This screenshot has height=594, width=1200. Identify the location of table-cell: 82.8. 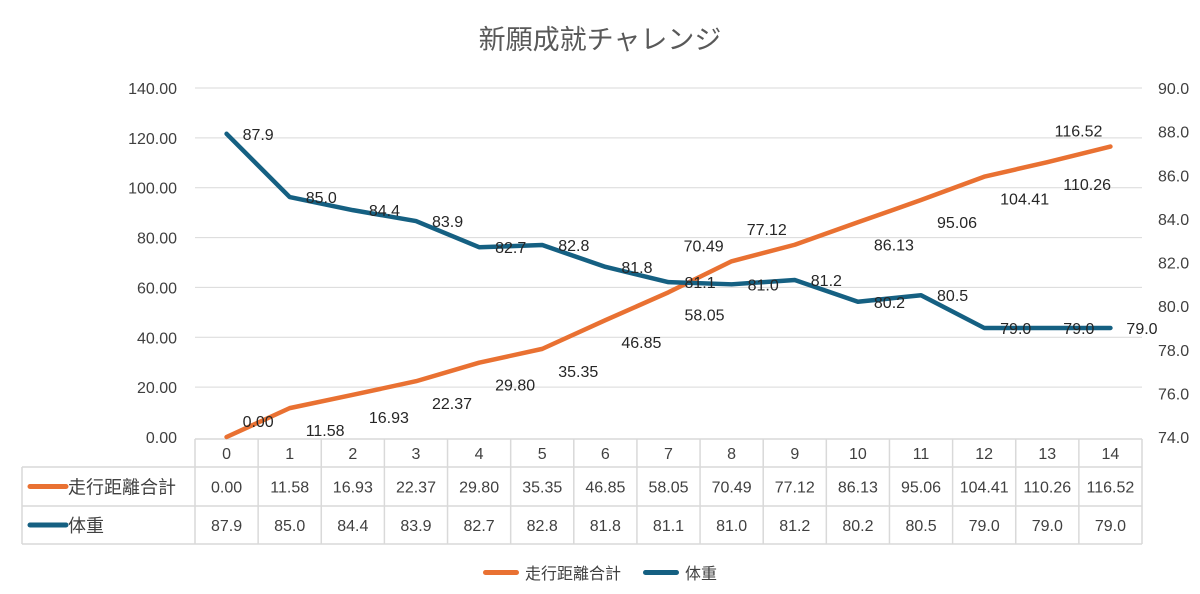
(542, 526).